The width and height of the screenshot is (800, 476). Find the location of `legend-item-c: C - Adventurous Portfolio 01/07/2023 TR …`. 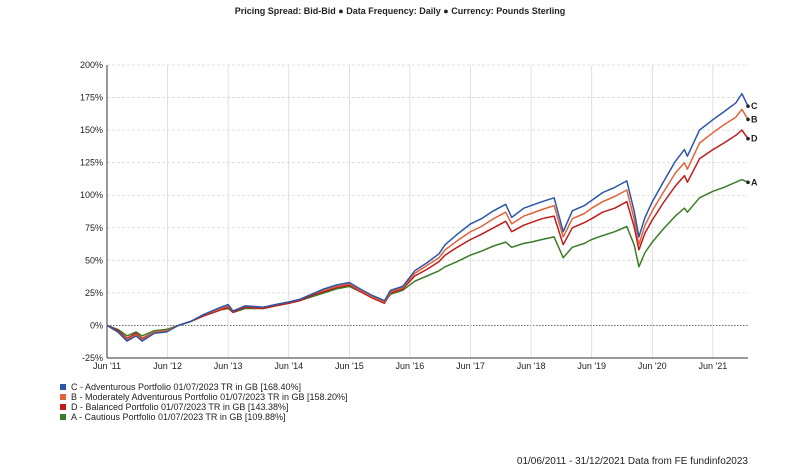

legend-item-c: C - Adventurous Portfolio 01/07/2023 TR … is located at coordinates (204, 387).